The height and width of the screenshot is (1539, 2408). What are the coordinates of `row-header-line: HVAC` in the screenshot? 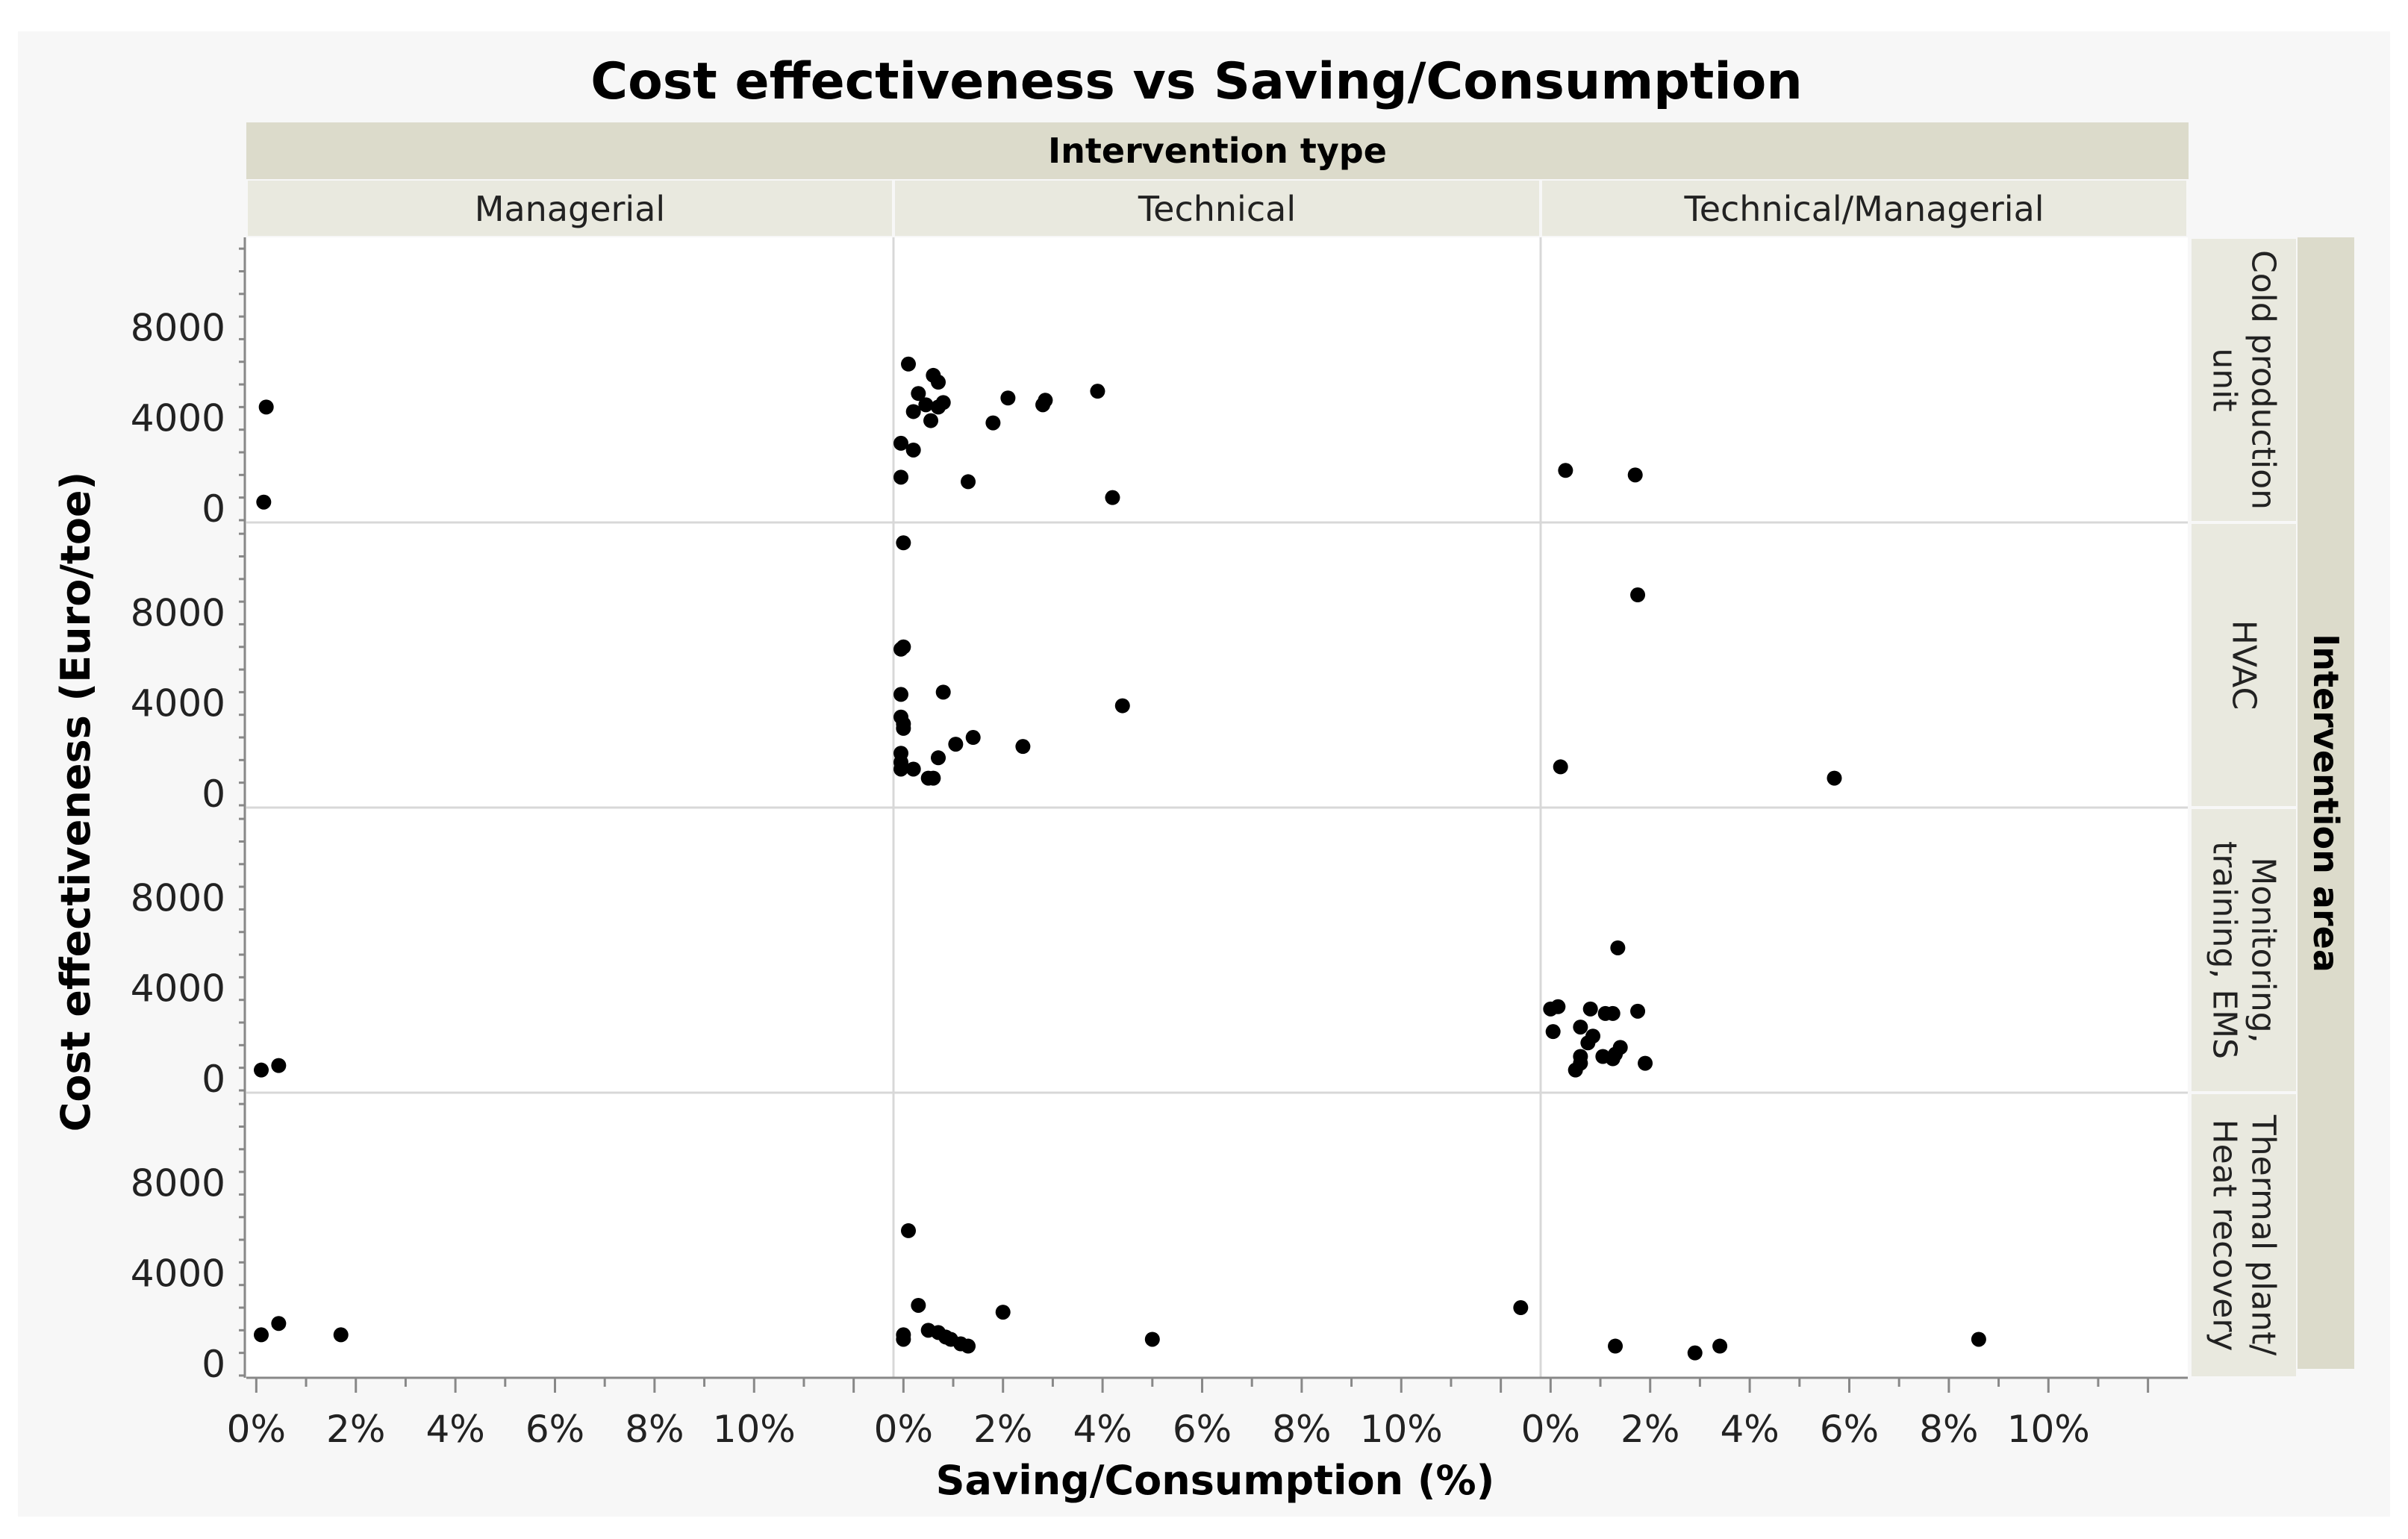 It's located at (2244, 665).